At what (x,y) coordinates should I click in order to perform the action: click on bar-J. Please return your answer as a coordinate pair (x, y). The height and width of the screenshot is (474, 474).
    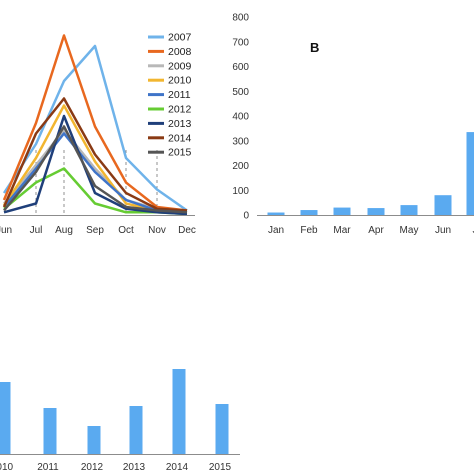
    Looking at the image, I should click on (470, 173).